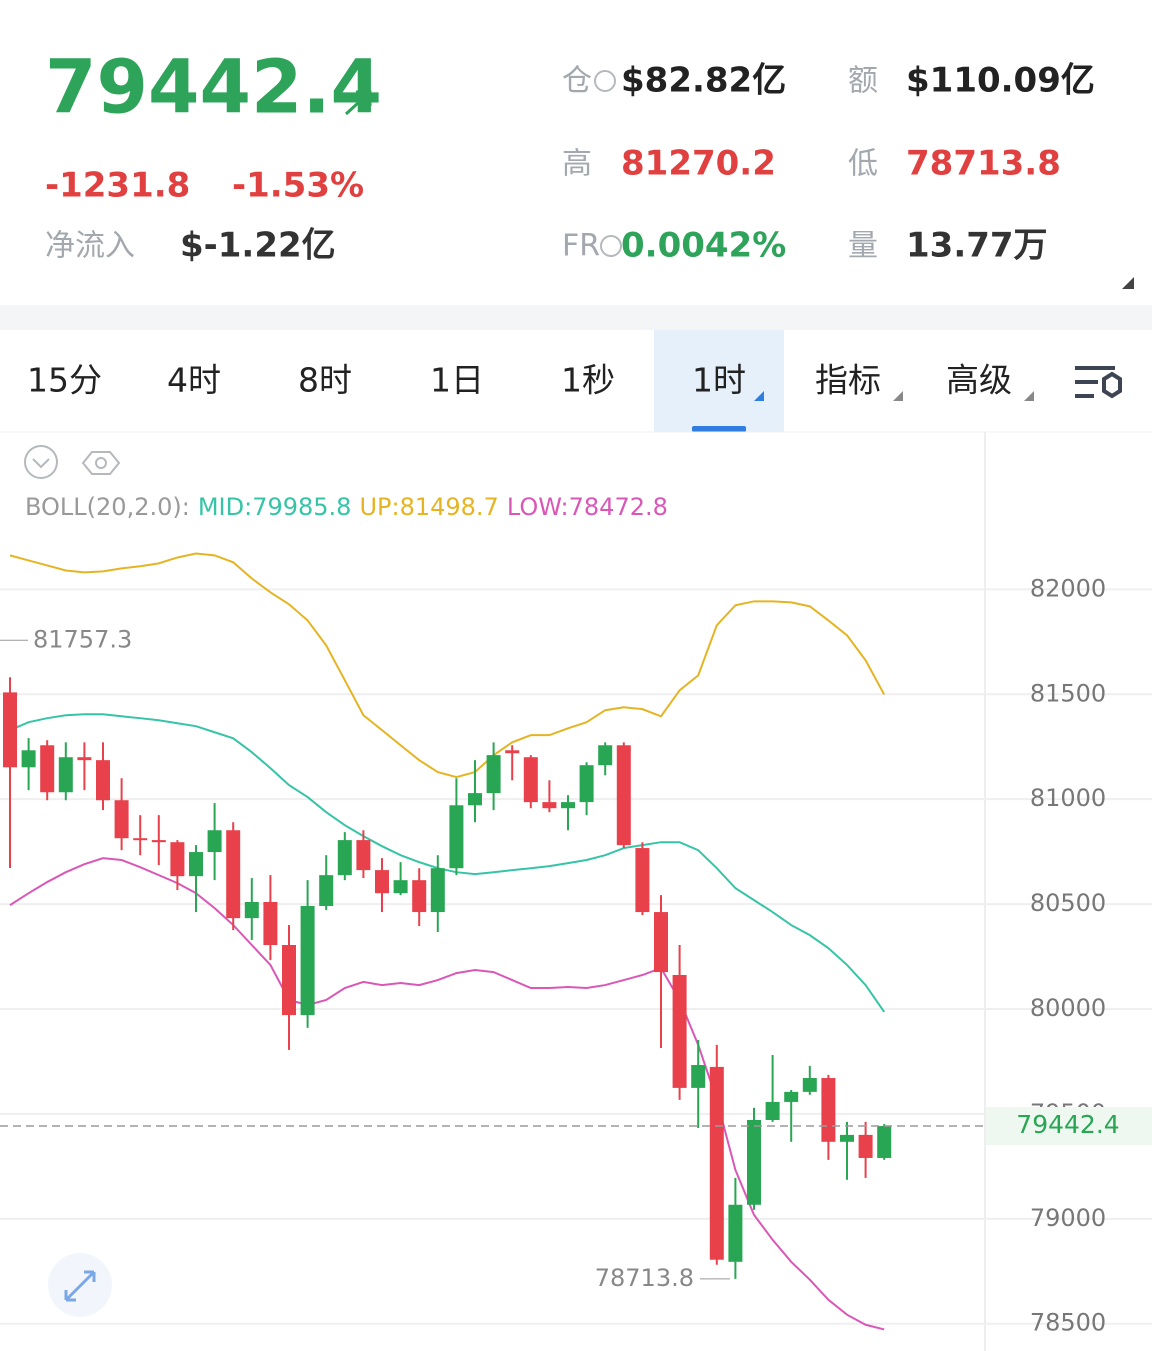  I want to click on stat-value: 78713.8, so click(983, 164).